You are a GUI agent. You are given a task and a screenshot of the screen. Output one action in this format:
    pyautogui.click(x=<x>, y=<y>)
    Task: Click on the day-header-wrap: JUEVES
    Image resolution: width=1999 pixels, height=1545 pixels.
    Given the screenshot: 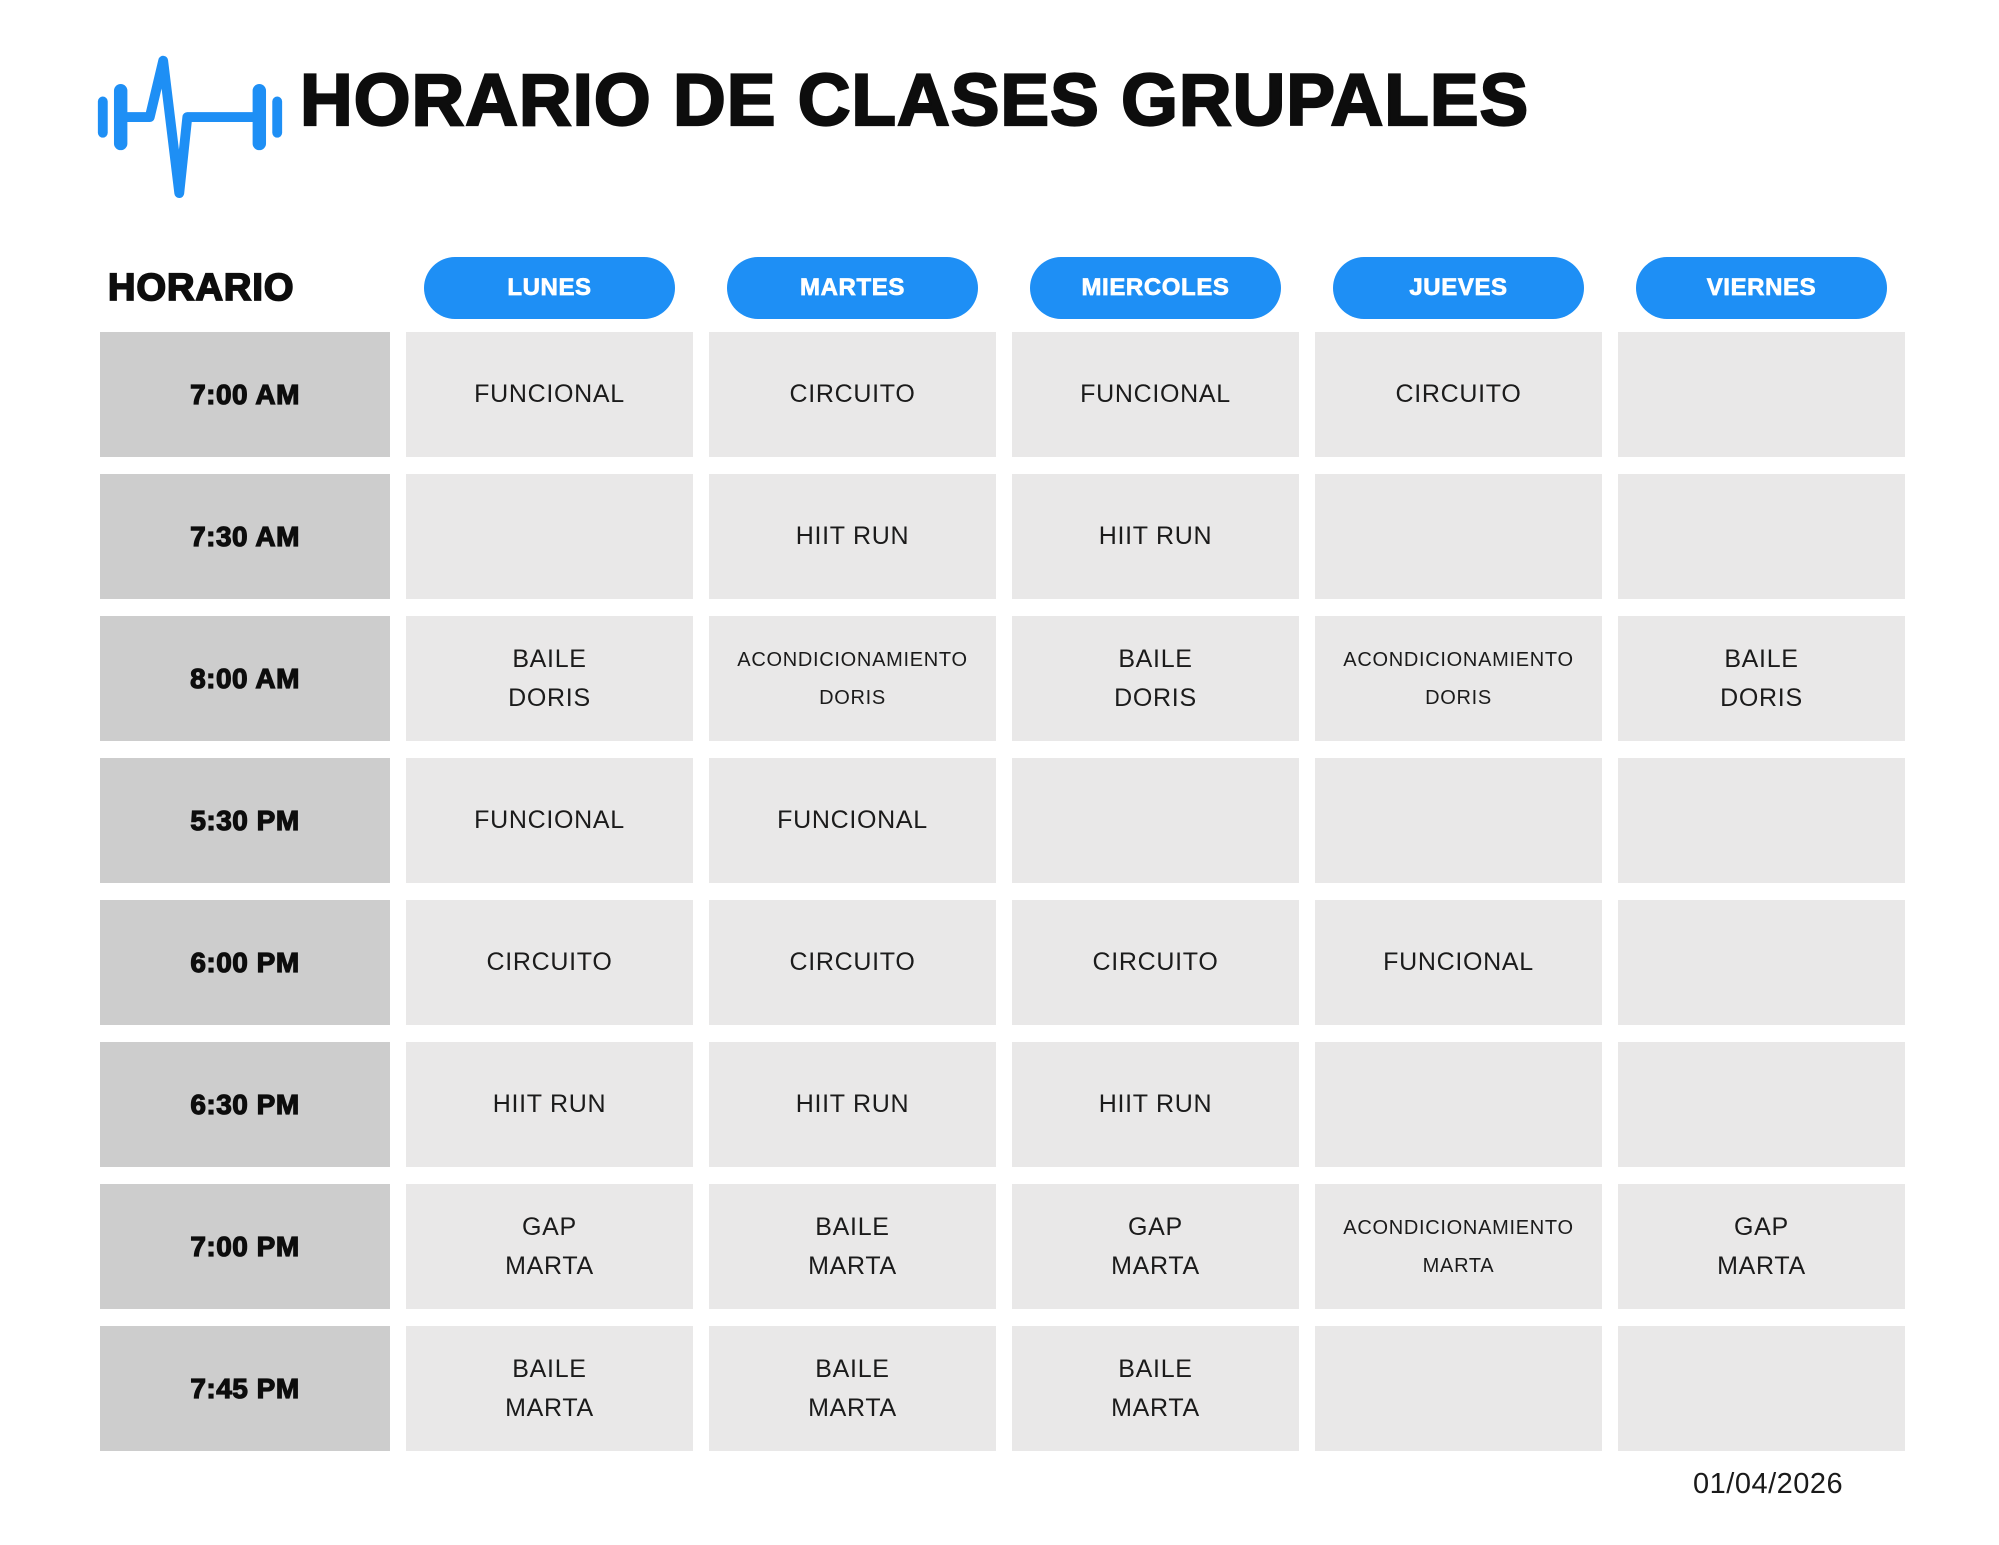 What is the action you would take?
    pyautogui.click(x=1458, y=288)
    